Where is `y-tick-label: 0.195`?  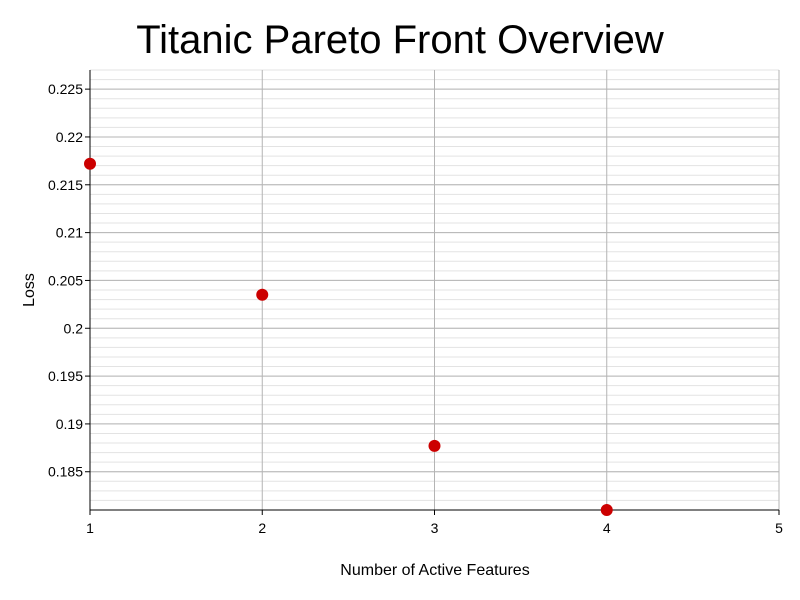 y-tick-label: 0.195 is located at coordinates (65, 376).